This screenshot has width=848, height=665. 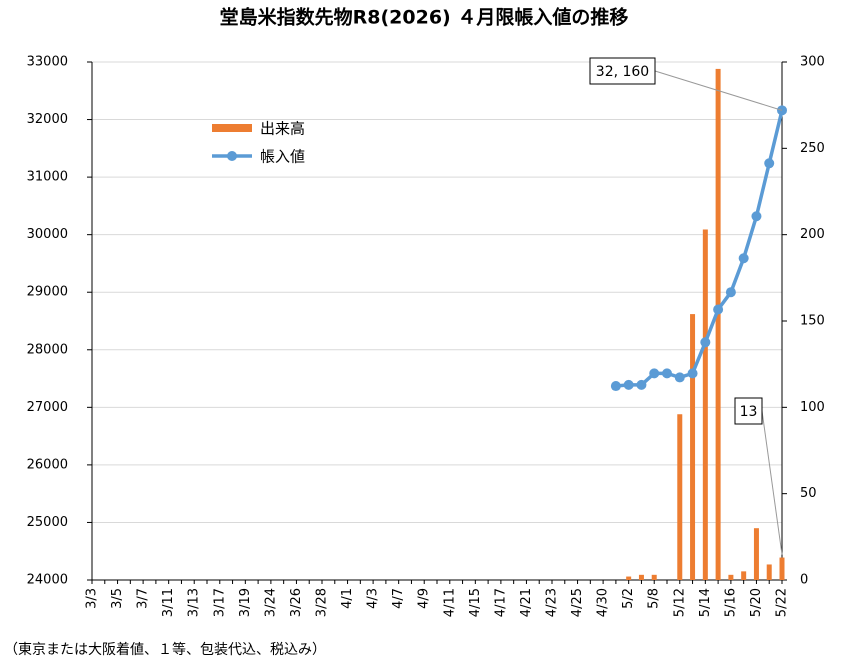 What do you see at coordinates (232, 128) in the screenshot?
I see `legend-swatch` at bounding box center [232, 128].